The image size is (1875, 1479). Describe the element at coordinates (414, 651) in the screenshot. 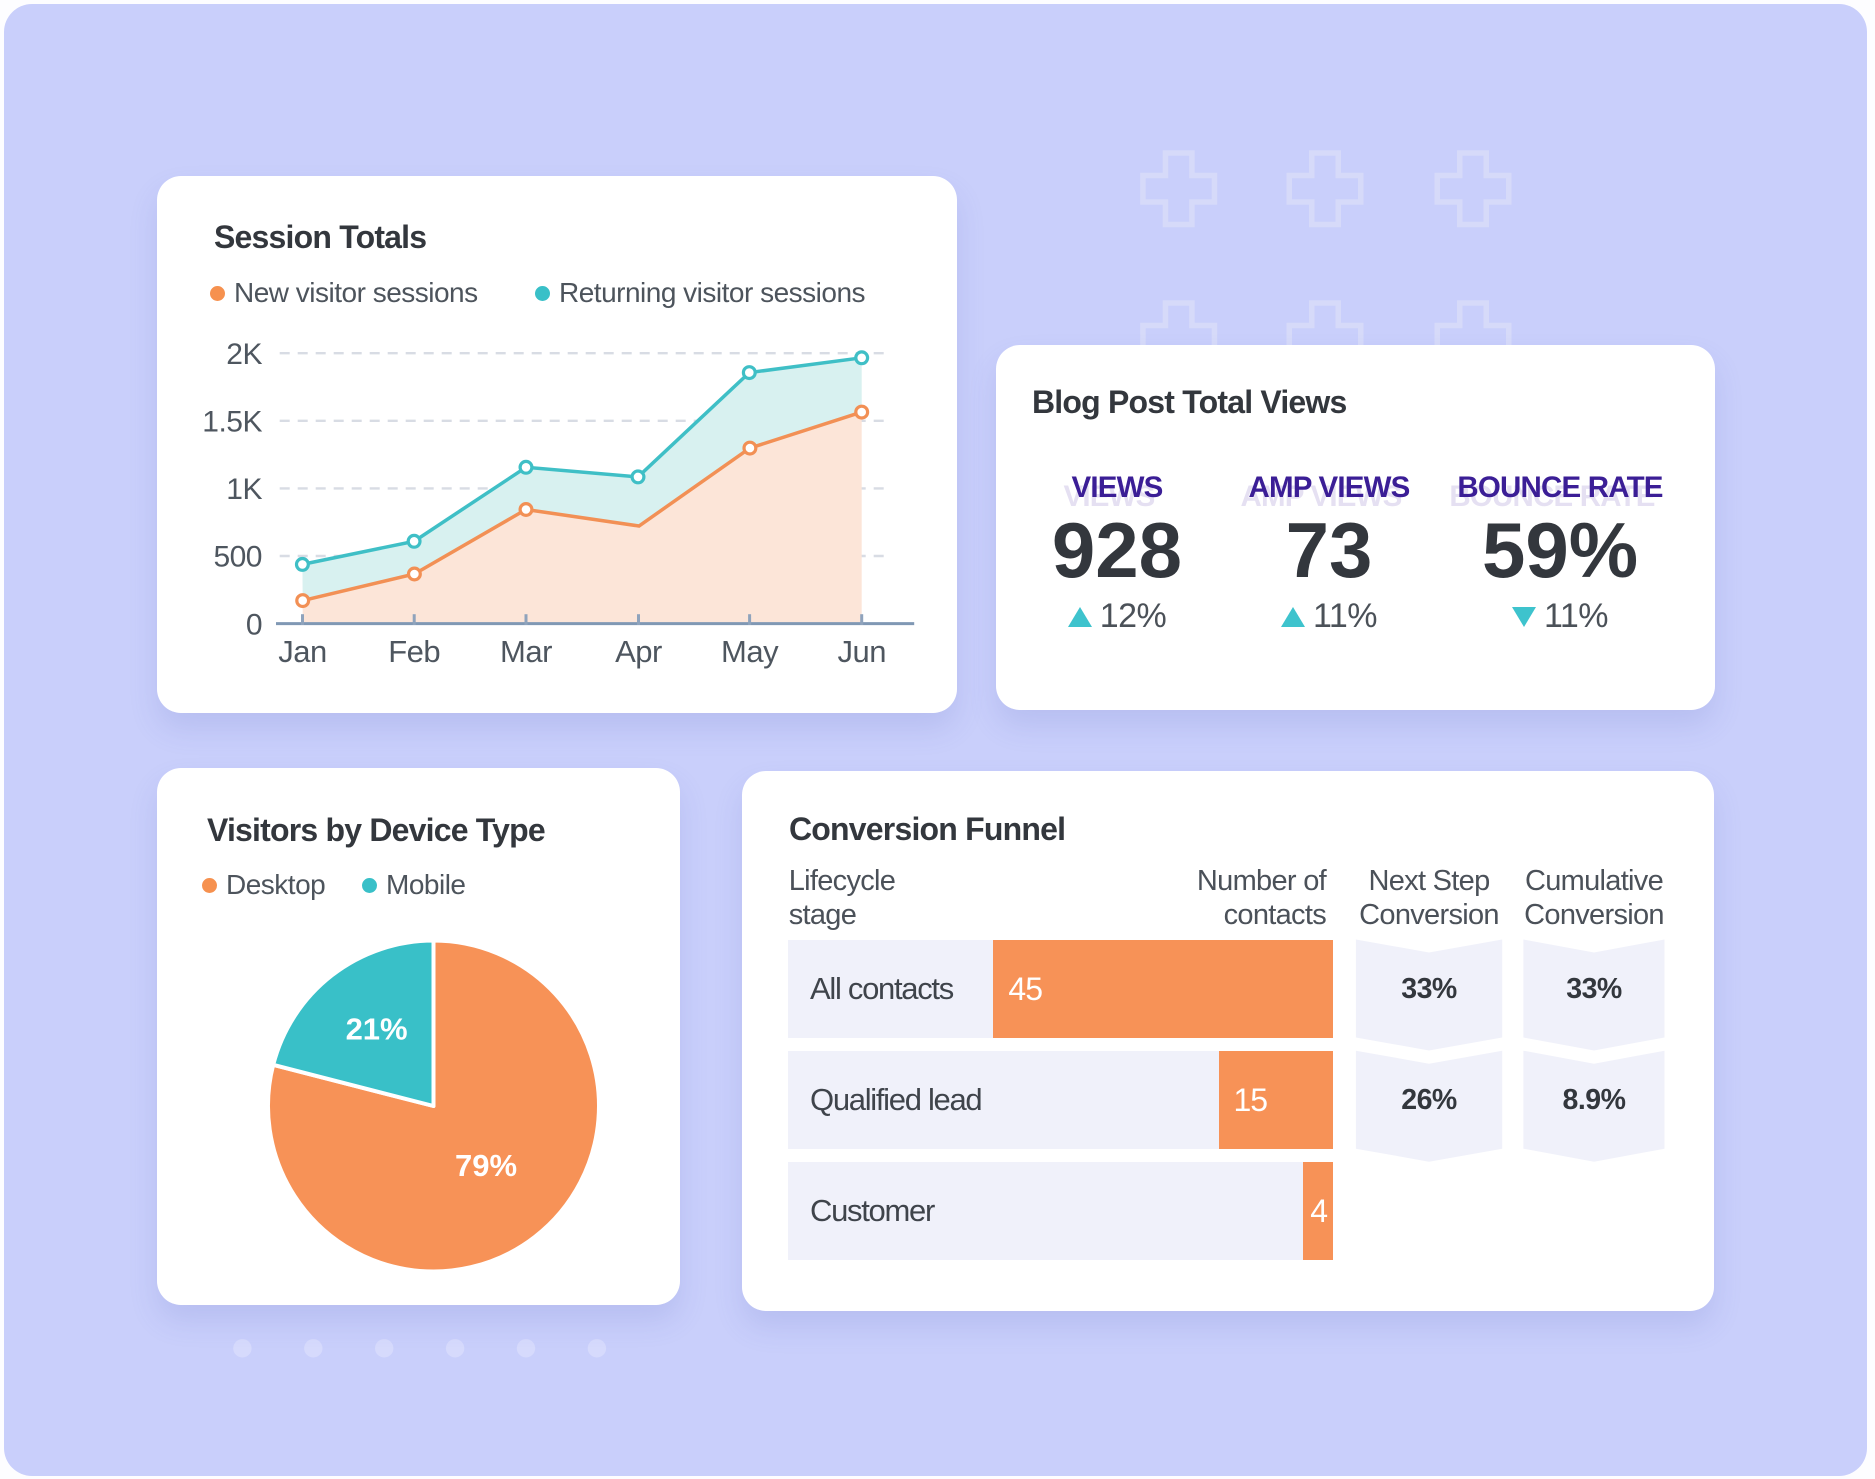

I see `svg-text: Feb` at that location.